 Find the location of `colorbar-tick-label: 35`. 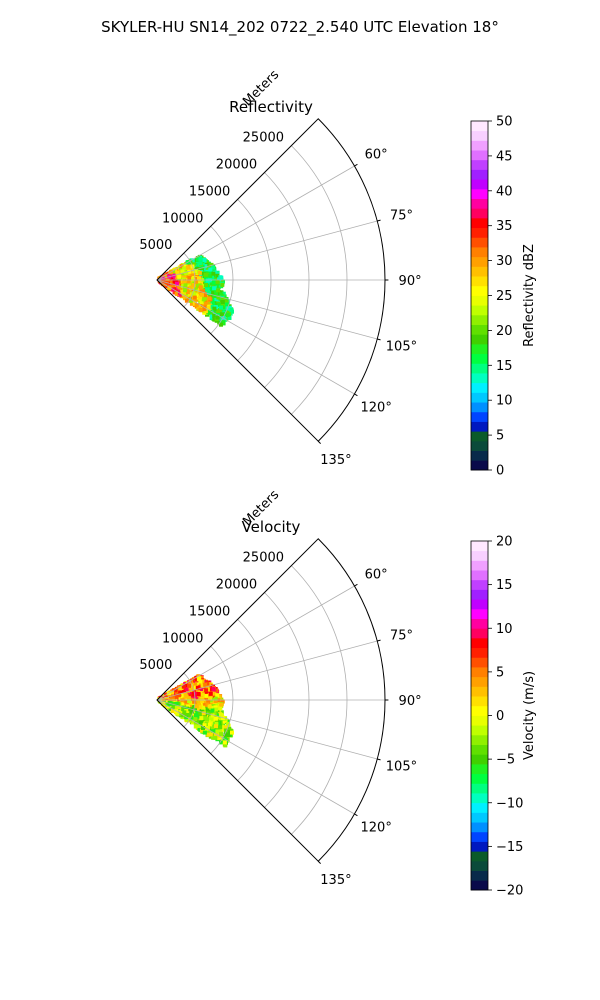

colorbar-tick-label: 35 is located at coordinates (504, 226).